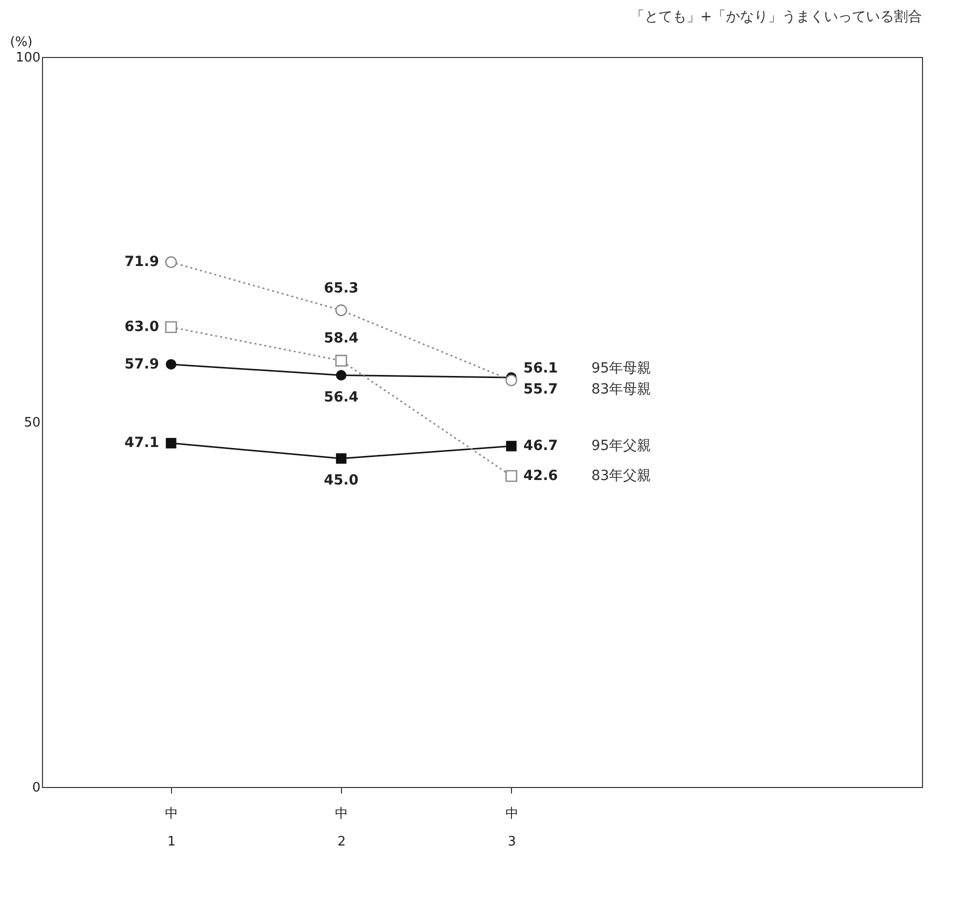 Image resolution: width=975 pixels, height=904 pixels. What do you see at coordinates (621, 368) in the screenshot?
I see `text: 95年母親` at bounding box center [621, 368].